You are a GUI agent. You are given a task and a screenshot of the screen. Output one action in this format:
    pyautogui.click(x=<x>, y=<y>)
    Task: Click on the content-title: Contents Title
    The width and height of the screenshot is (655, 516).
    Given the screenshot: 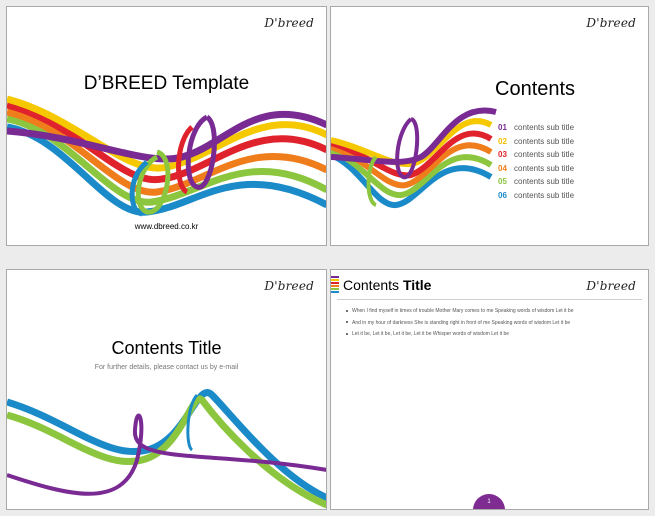 What is the action you would take?
    pyautogui.click(x=387, y=285)
    